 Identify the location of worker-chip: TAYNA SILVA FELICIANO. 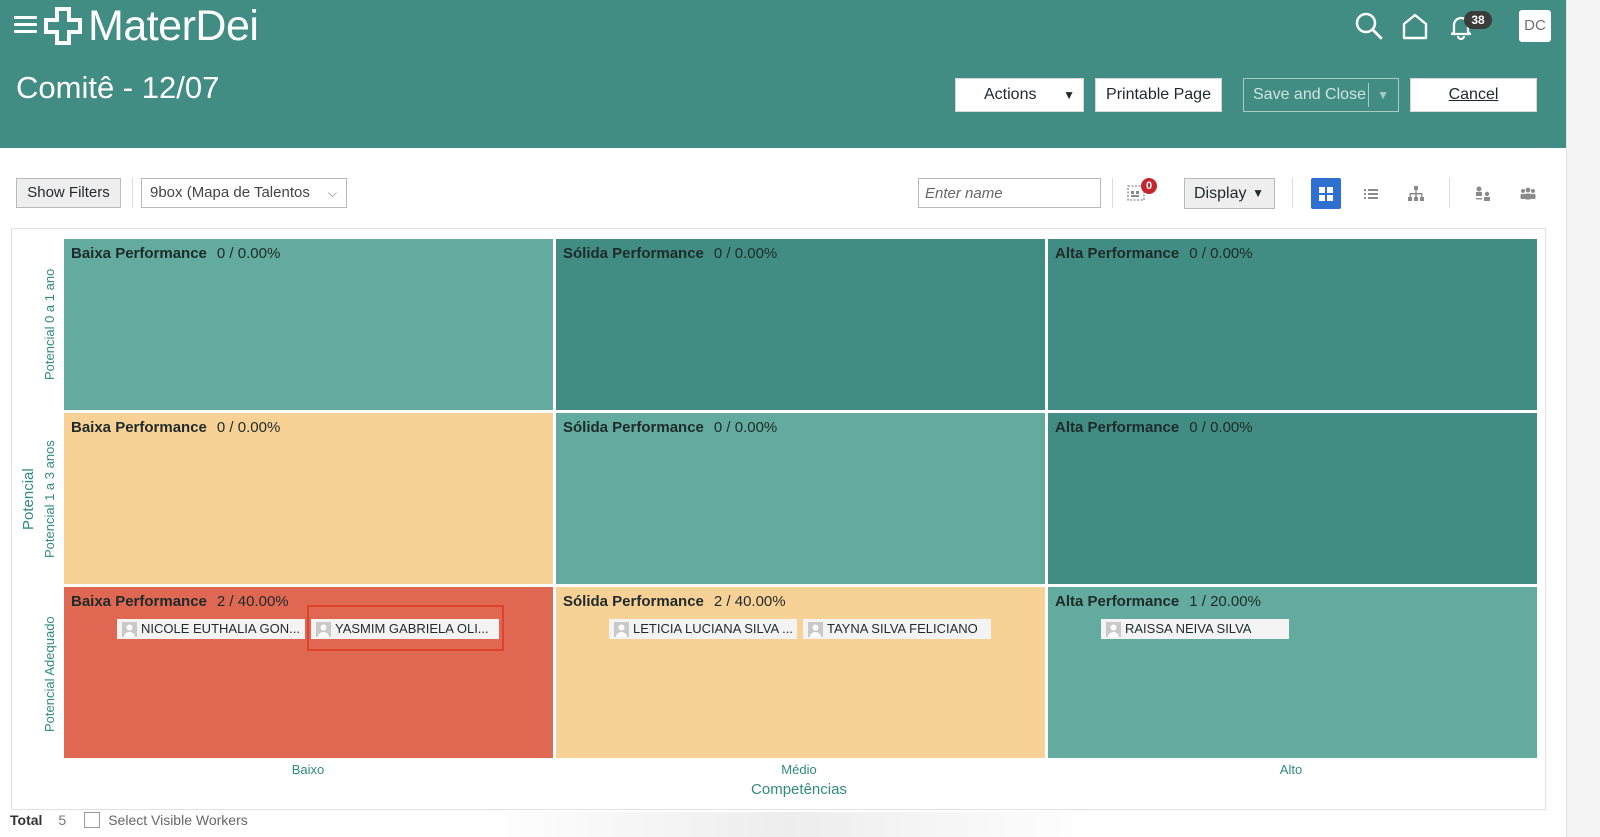
(897, 629).